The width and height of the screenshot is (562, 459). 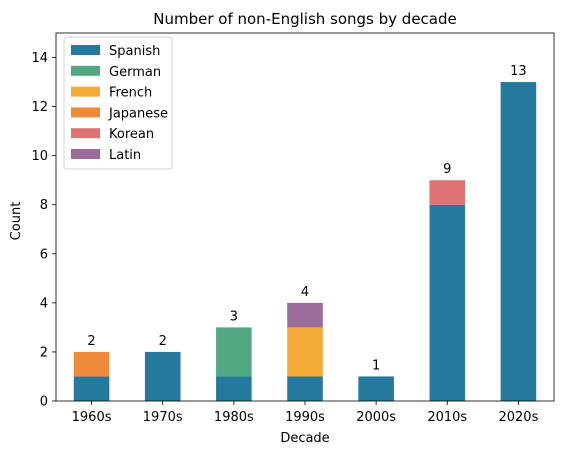 What do you see at coordinates (304, 438) in the screenshot?
I see `x-axis-label: Decade` at bounding box center [304, 438].